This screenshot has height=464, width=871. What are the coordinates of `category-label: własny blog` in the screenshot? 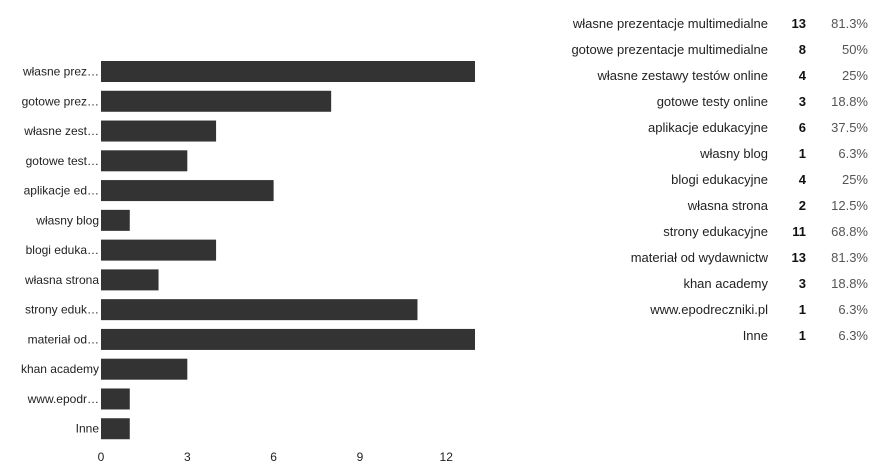 It's located at (67, 220).